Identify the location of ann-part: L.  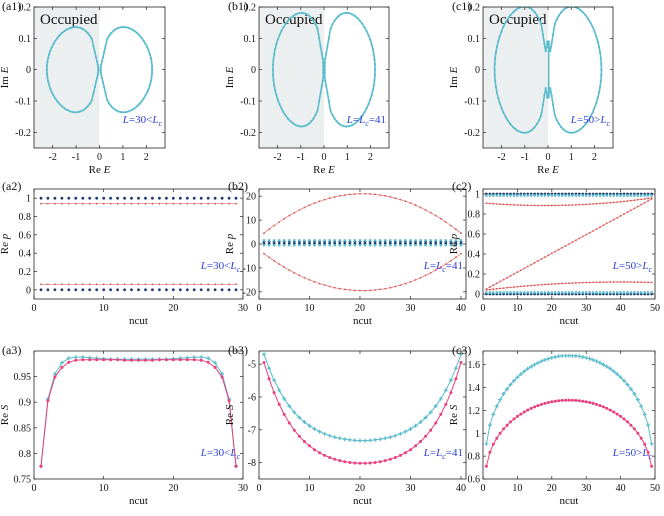
(232, 266).